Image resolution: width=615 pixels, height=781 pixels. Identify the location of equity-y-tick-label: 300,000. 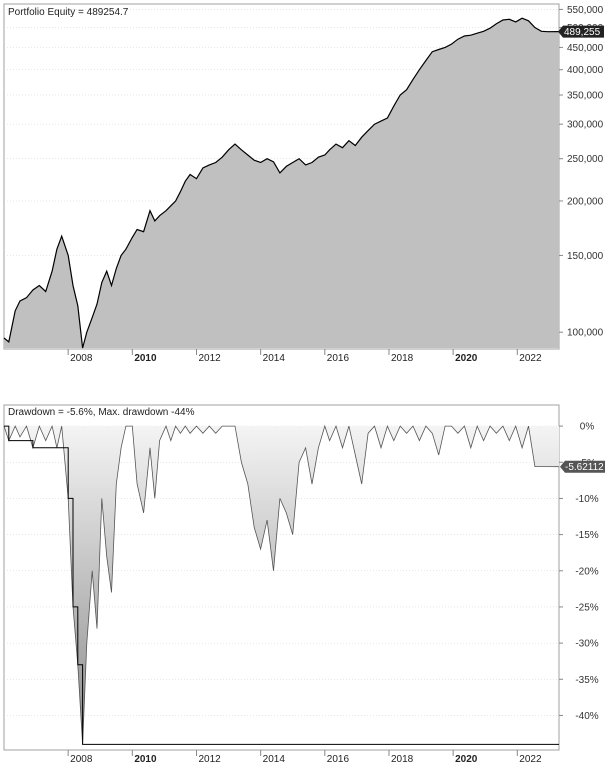
(585, 125).